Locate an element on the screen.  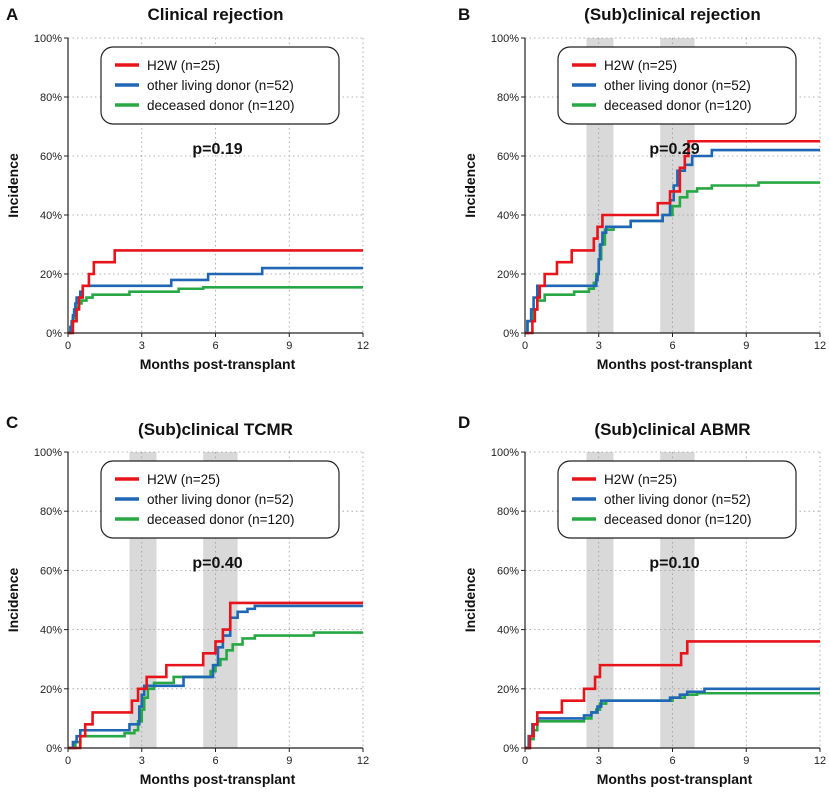
series-line-living is located at coordinates (672, 241).